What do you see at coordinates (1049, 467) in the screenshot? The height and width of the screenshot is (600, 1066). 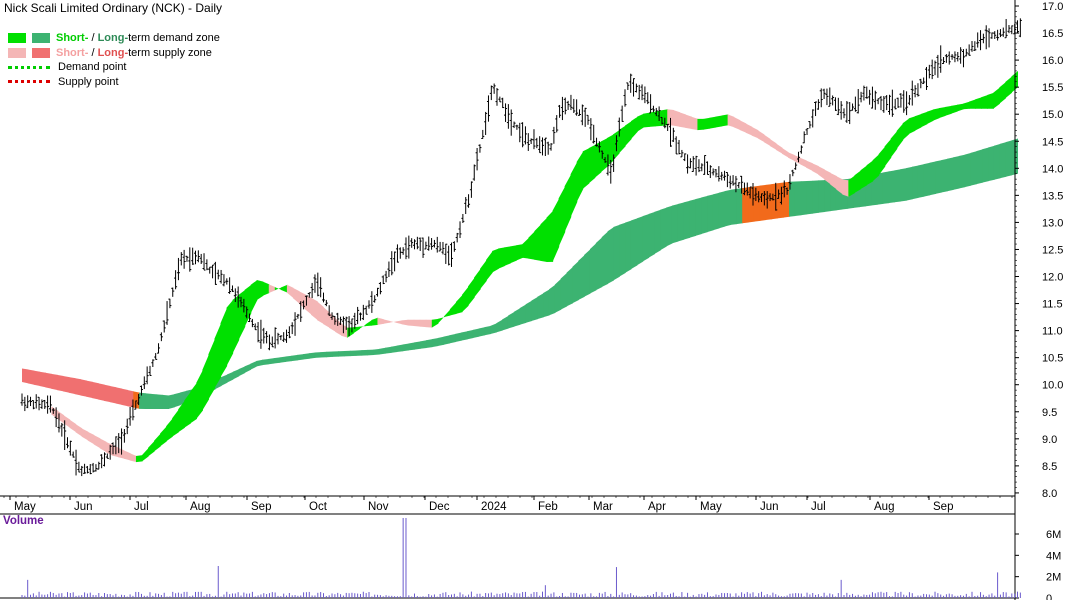 I see `y-tick-label: 8.5` at bounding box center [1049, 467].